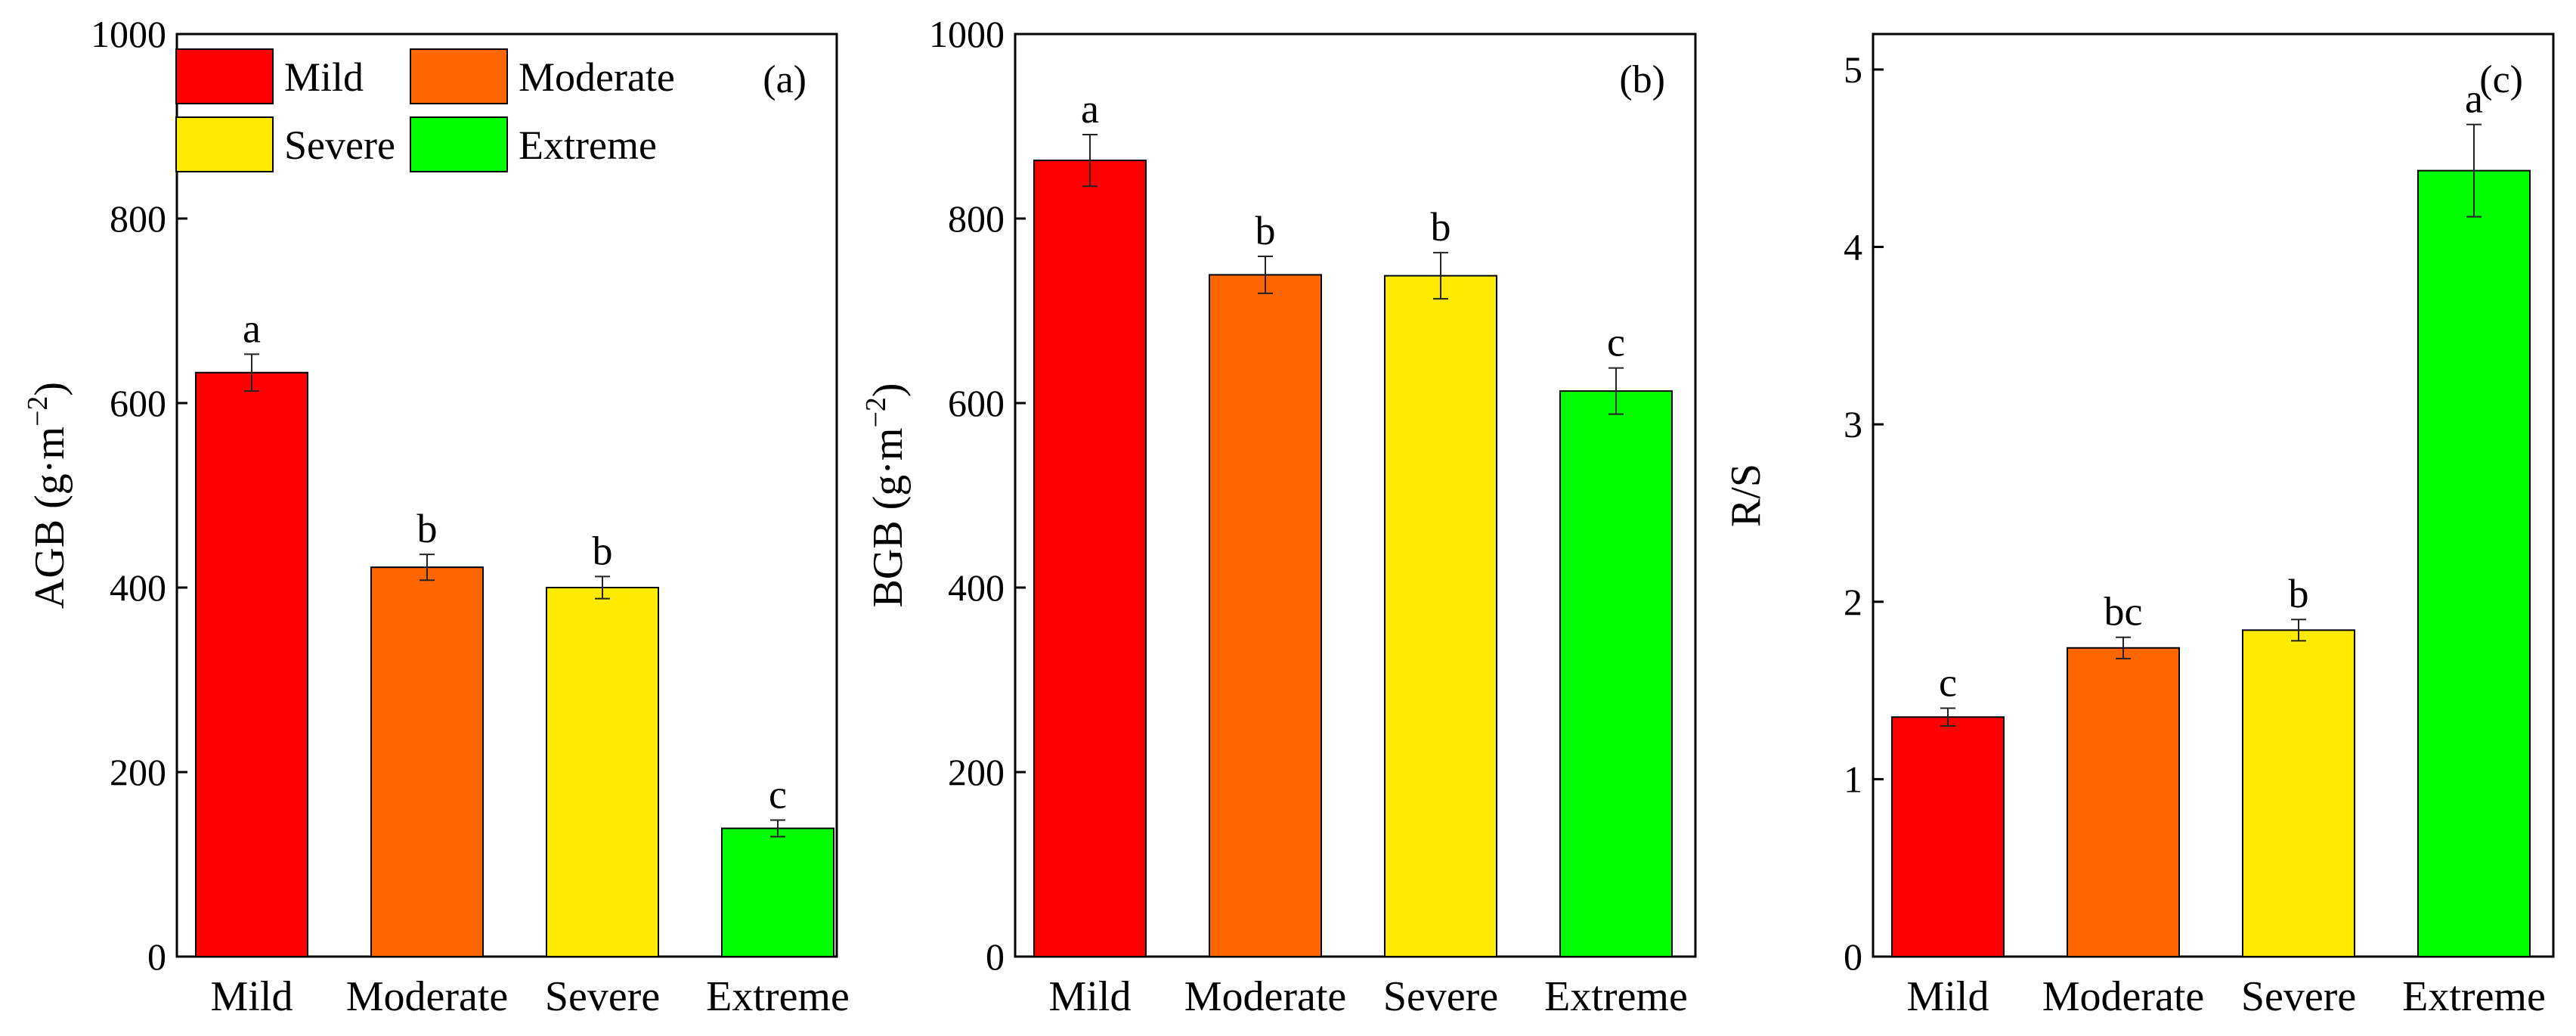 Image resolution: width=2576 pixels, height=1036 pixels. Describe the element at coordinates (324, 77) in the screenshot. I see `legend-label-mild: Mild` at that location.